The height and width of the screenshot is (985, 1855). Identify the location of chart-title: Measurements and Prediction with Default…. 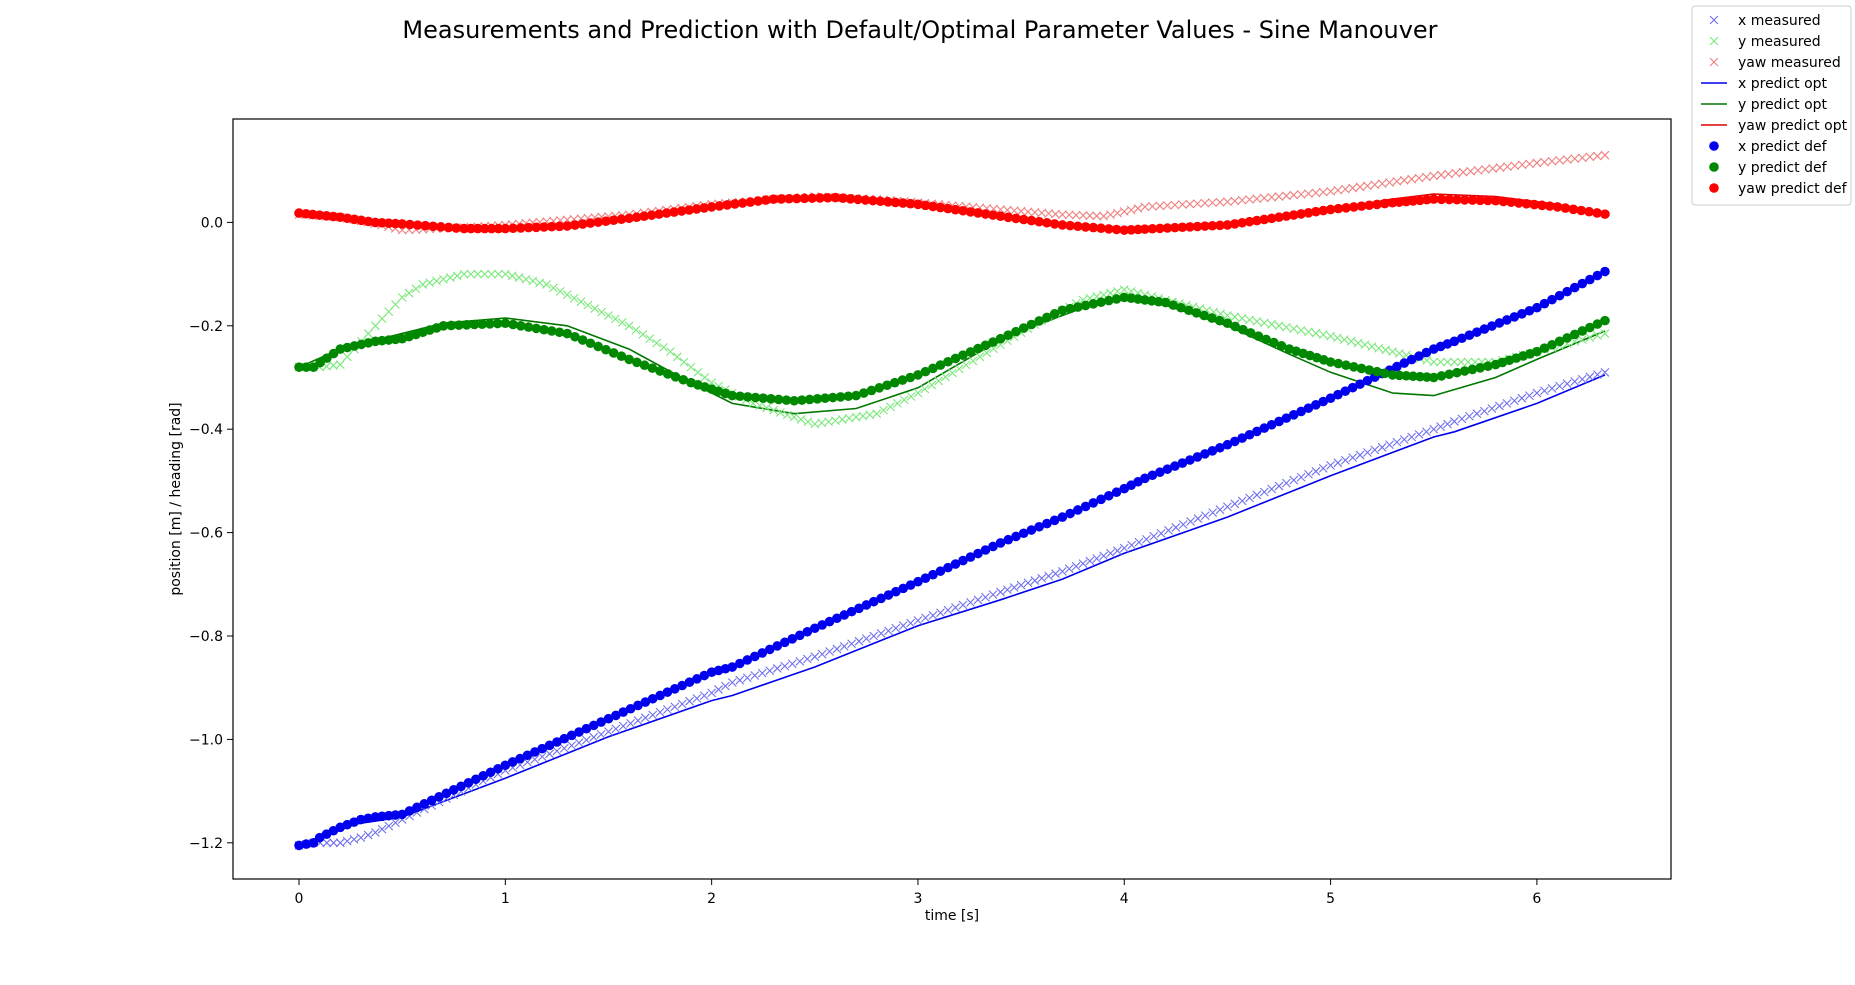
(919, 30).